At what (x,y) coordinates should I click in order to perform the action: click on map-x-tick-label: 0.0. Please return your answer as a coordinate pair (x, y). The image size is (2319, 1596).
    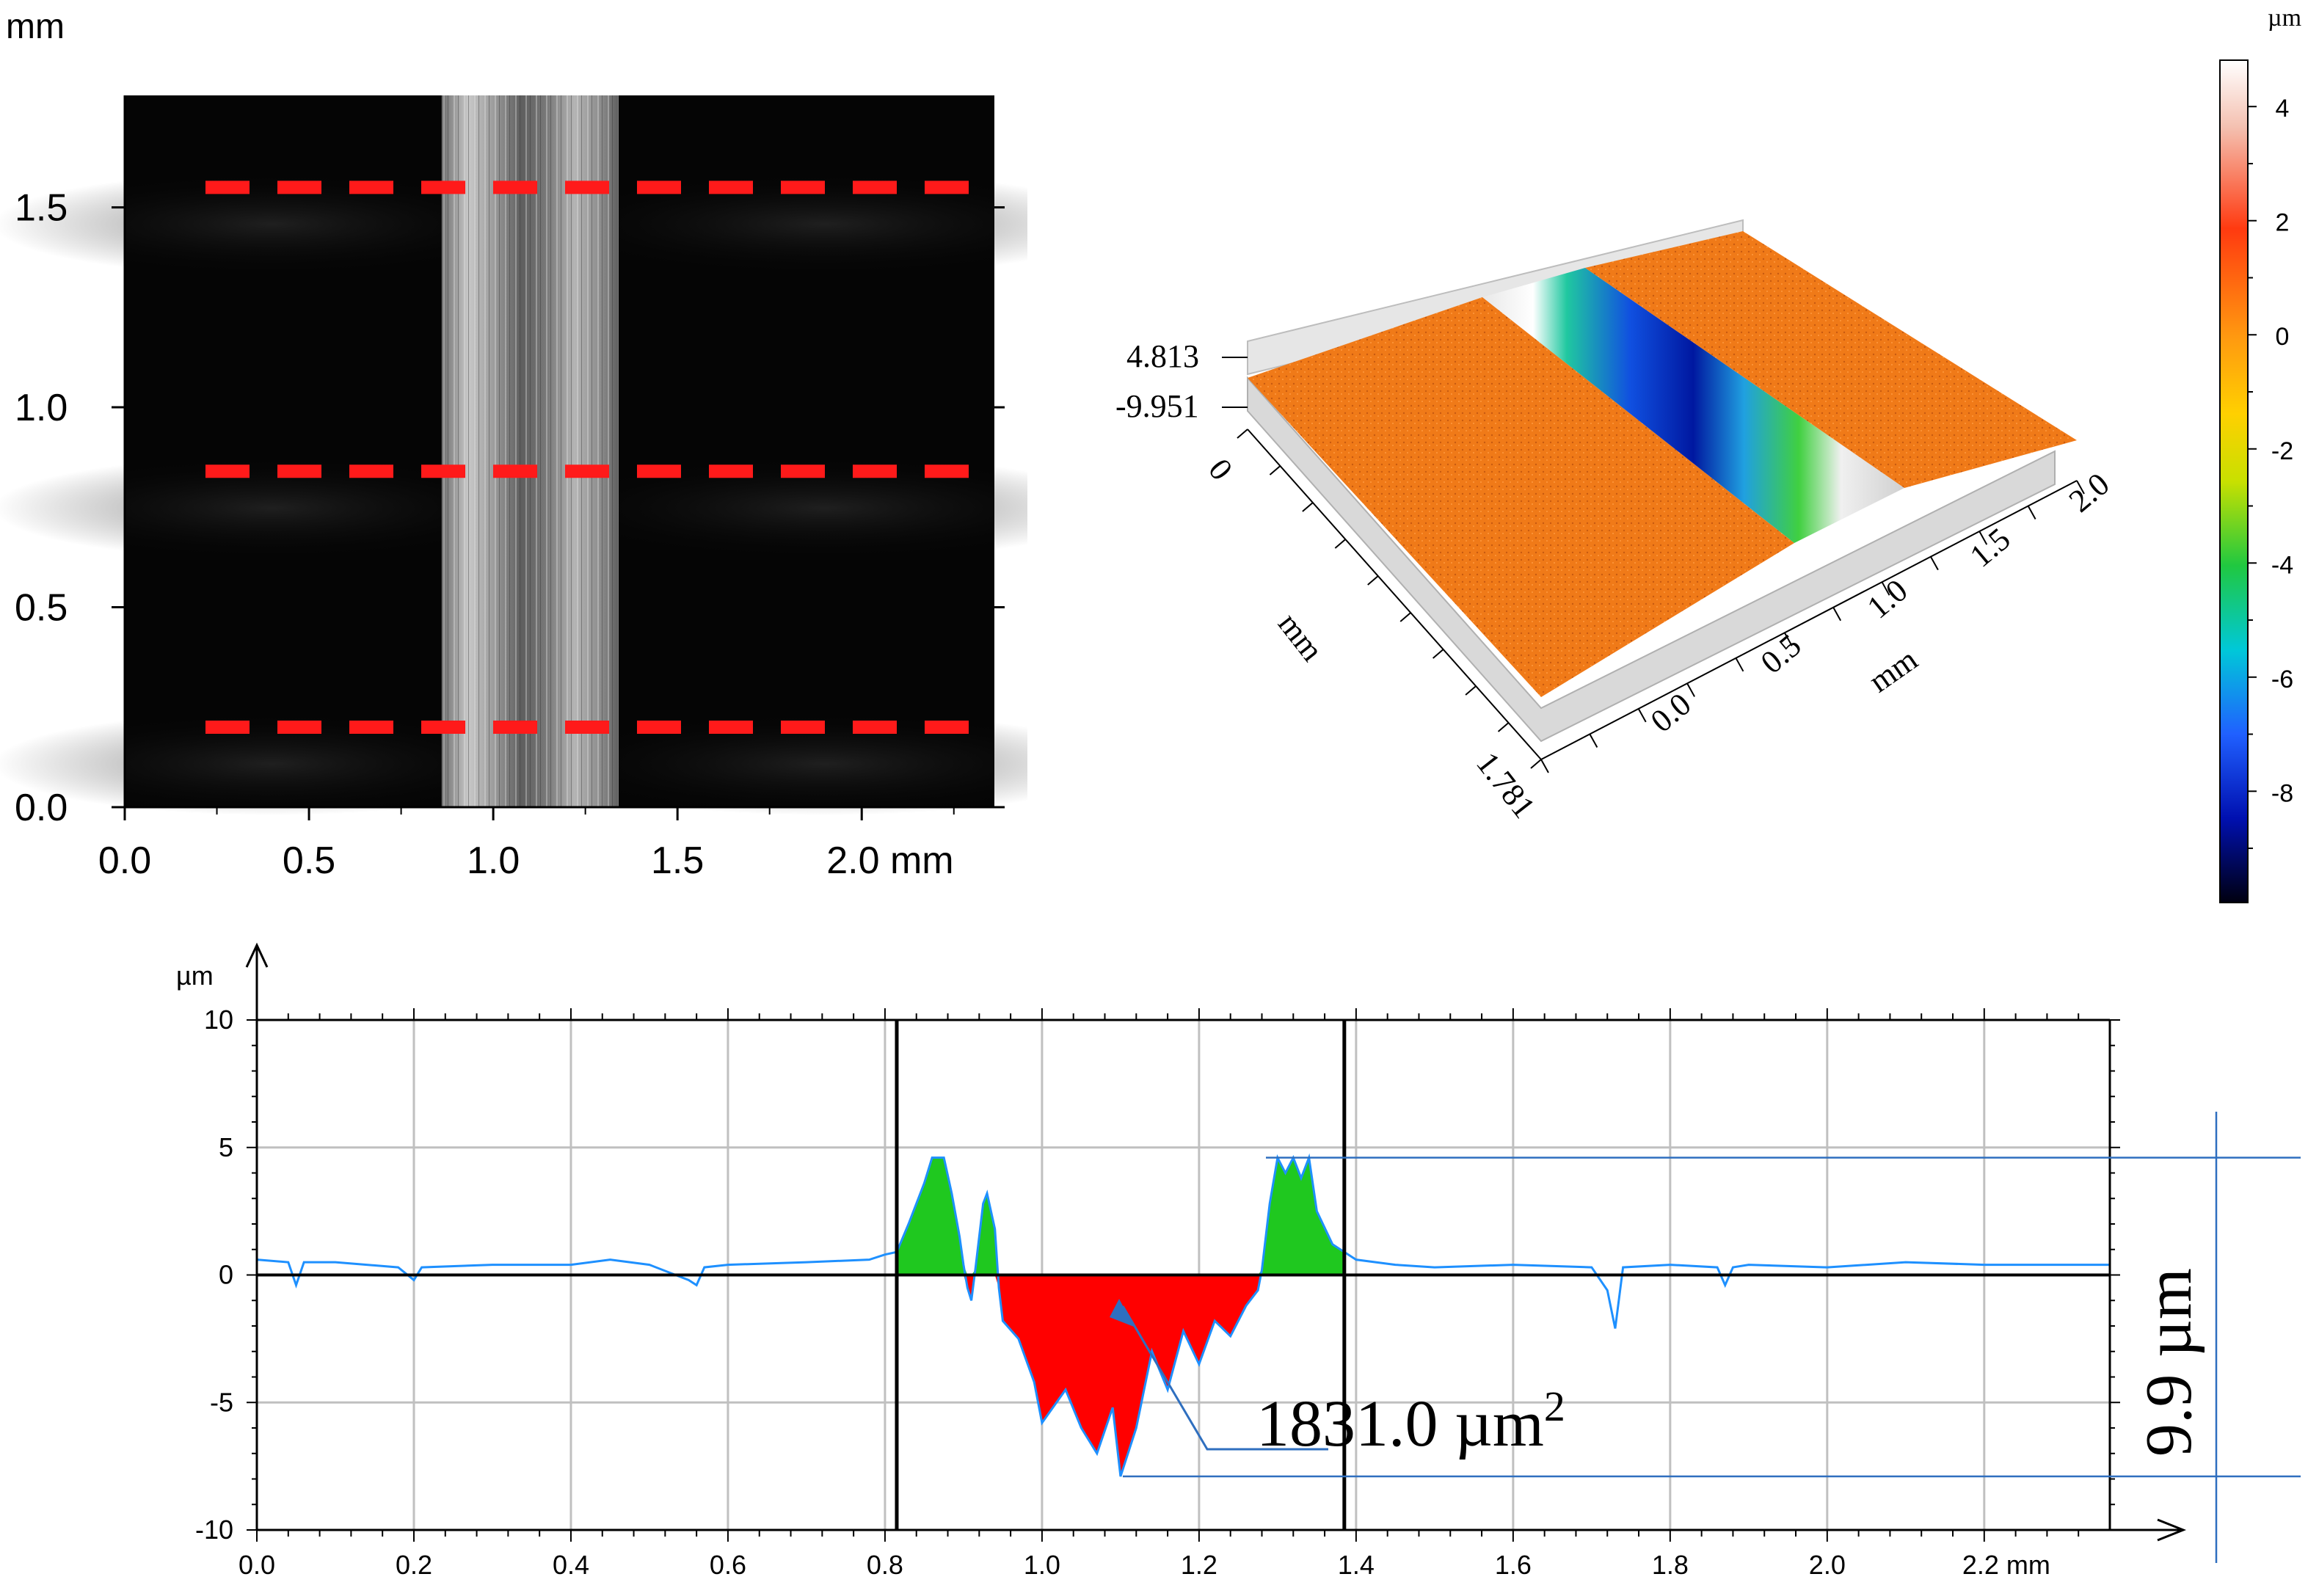
    Looking at the image, I should click on (125, 860).